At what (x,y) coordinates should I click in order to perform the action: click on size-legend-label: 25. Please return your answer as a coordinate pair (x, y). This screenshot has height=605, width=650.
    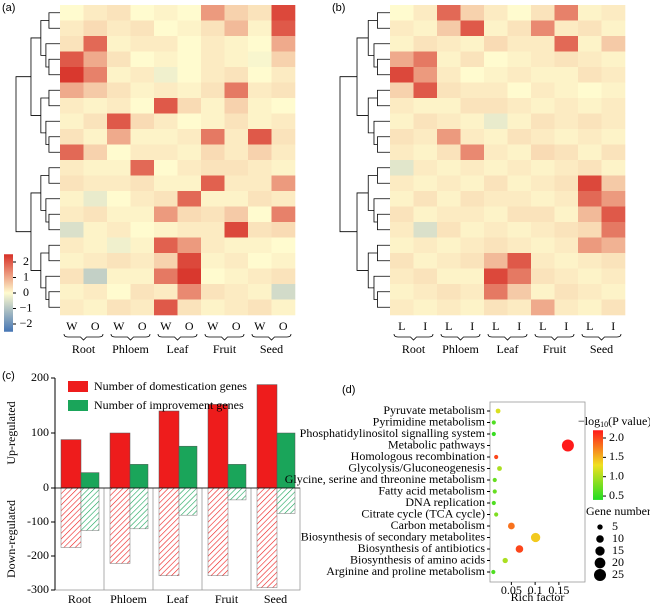
    Looking at the image, I should click on (618, 574).